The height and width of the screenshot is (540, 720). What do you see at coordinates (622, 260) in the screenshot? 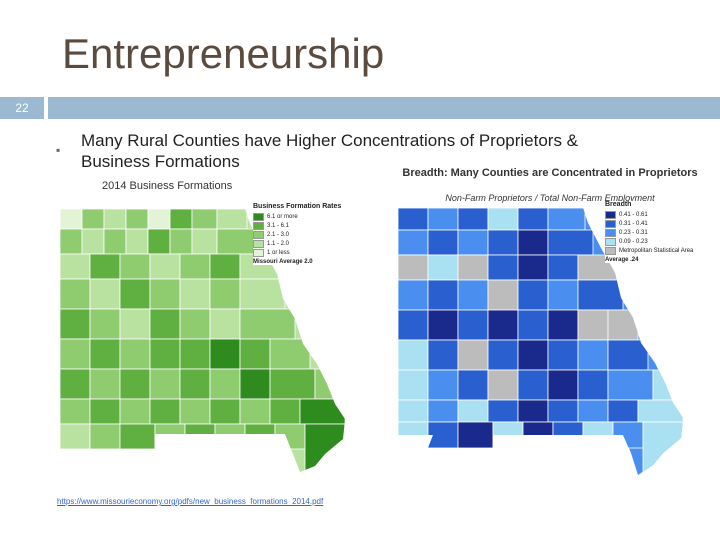
I see `legend-average: Average .24` at bounding box center [622, 260].